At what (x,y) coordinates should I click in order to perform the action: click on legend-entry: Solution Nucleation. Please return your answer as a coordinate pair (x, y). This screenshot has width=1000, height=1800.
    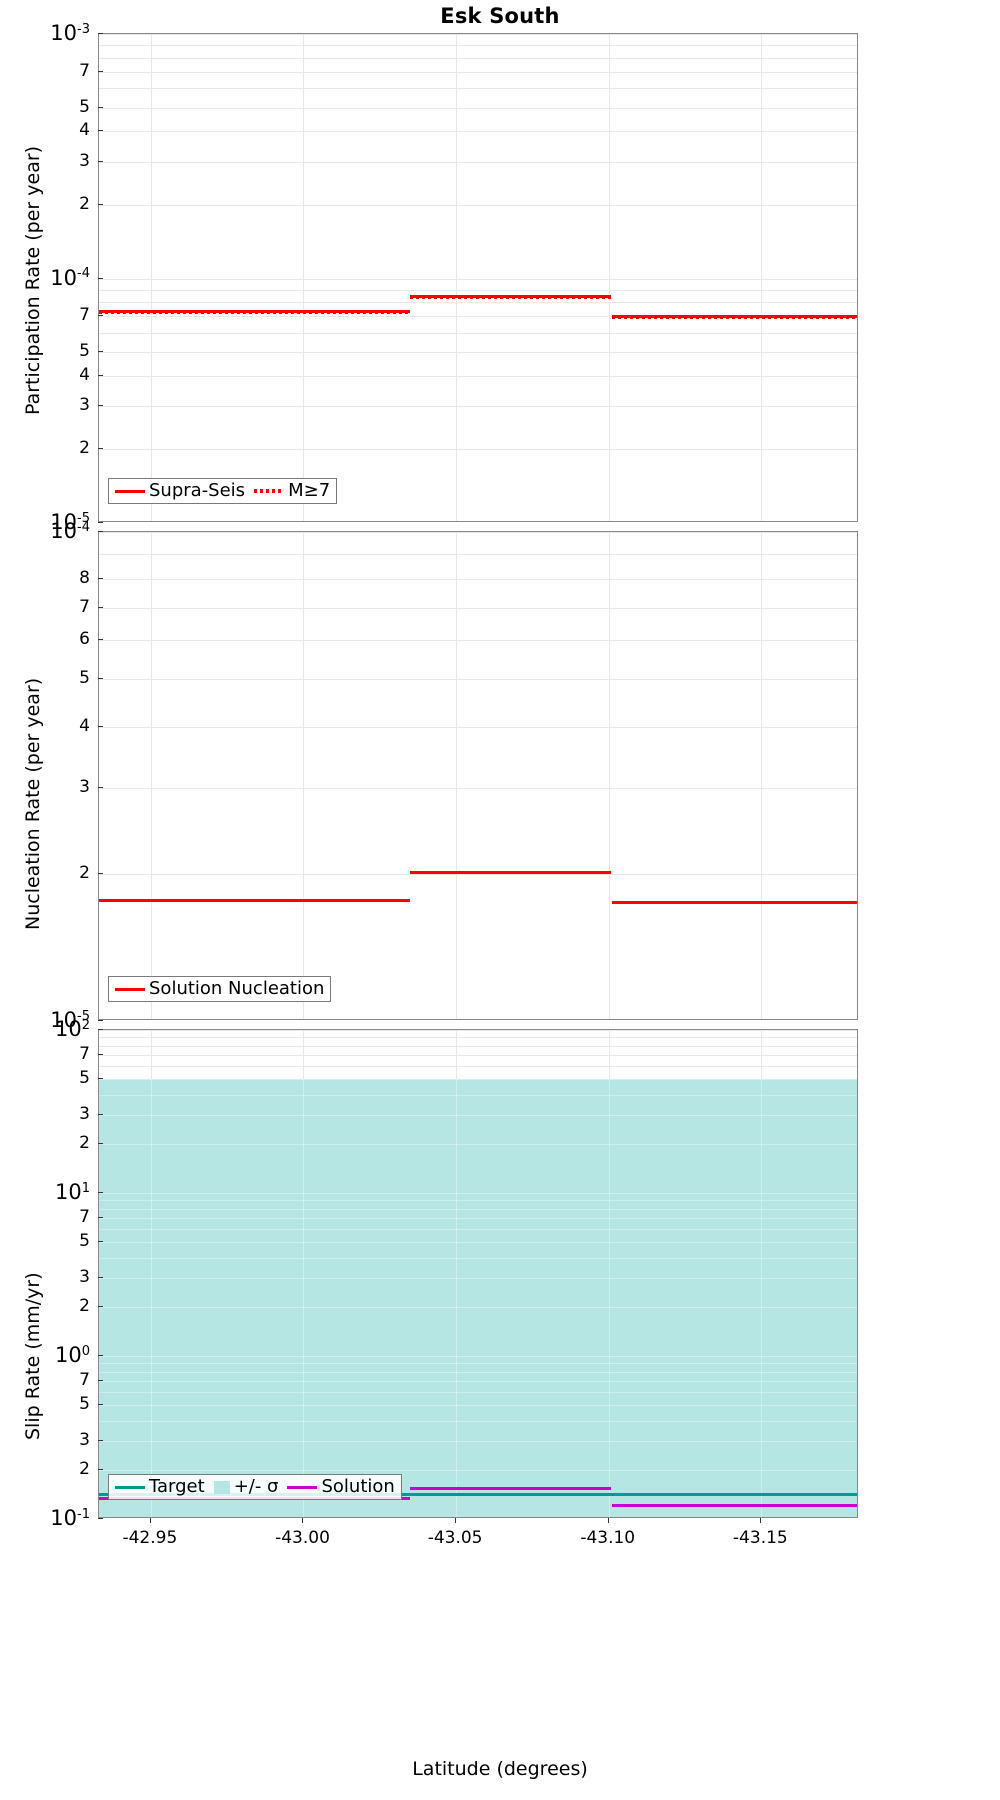
    Looking at the image, I should click on (219, 989).